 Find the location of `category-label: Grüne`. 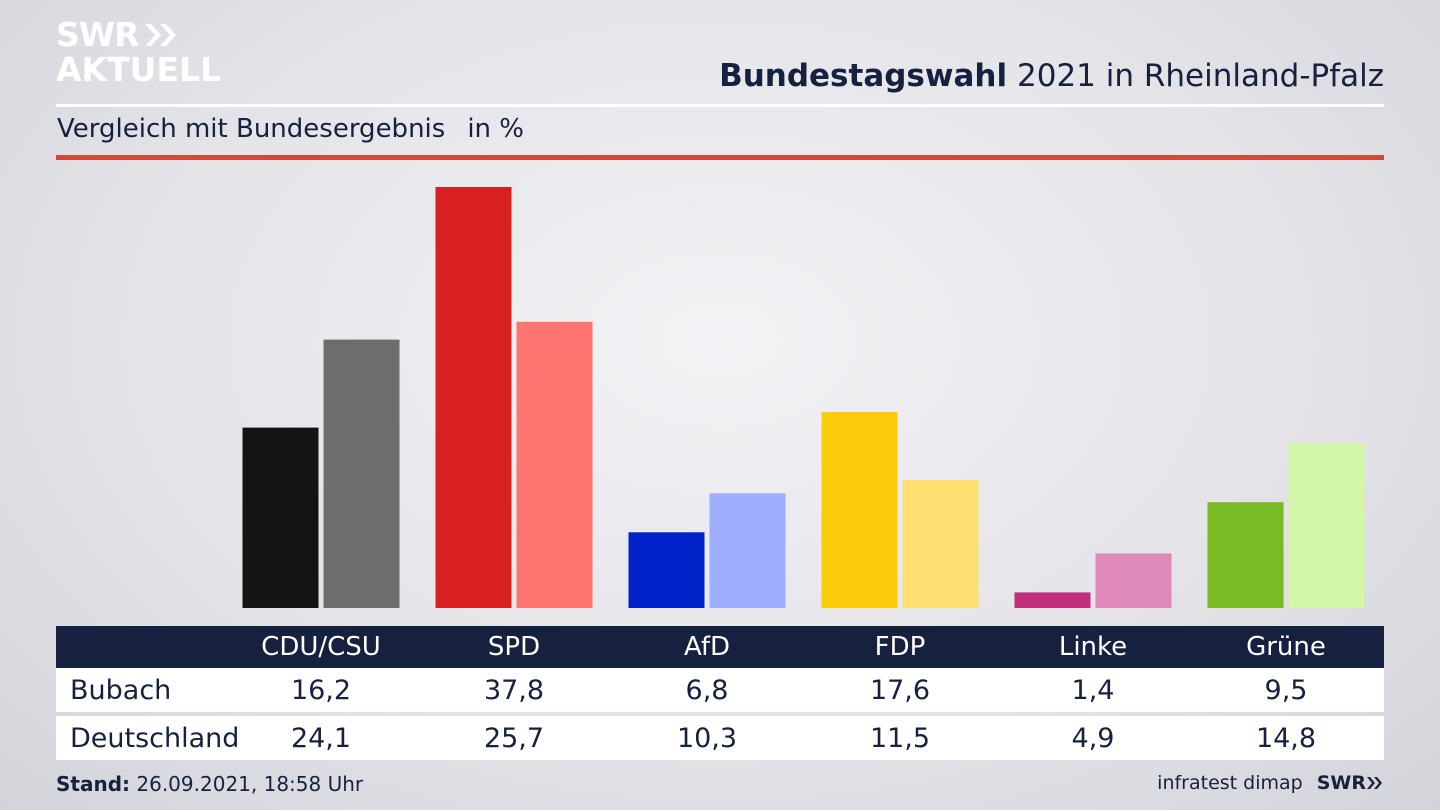

category-label: Grüne is located at coordinates (1286, 647).